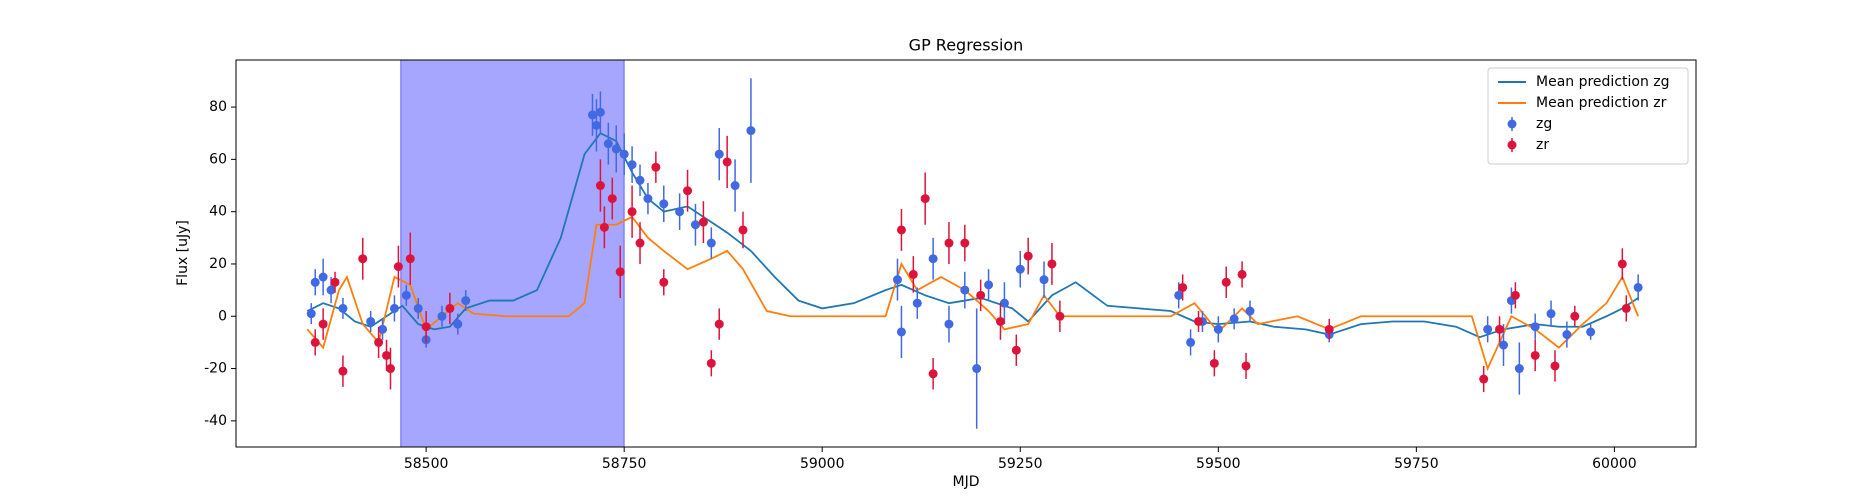 This screenshot has width=1875, height=500. Describe the element at coordinates (218, 212) in the screenshot. I see `y-tick-label: 40` at that location.